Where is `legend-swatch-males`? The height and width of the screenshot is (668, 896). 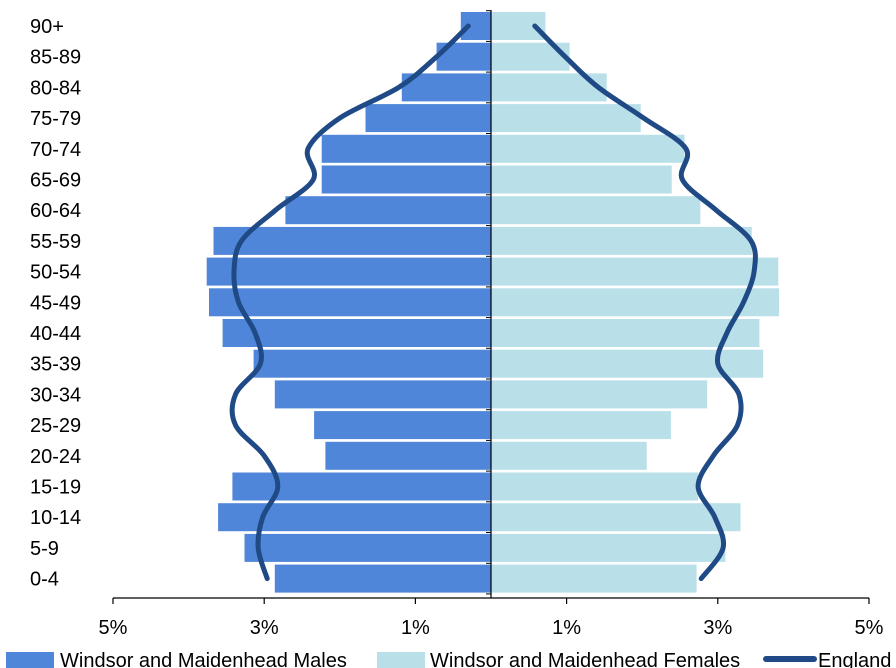
legend-swatch-males is located at coordinates (30, 660).